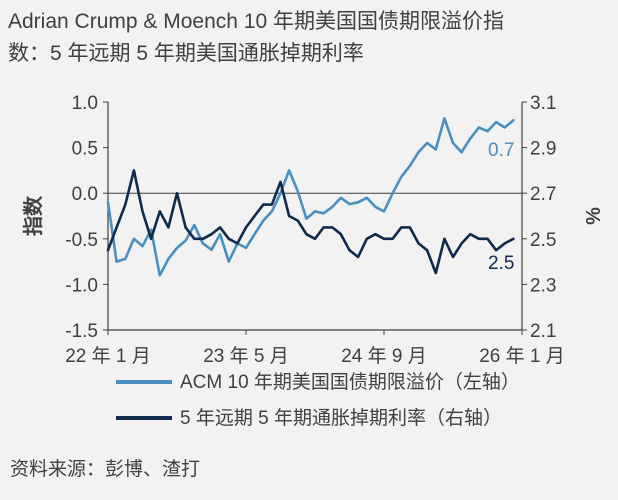 The width and height of the screenshot is (618, 500). I want to click on y-axis-label-left: 指数, so click(33, 215).